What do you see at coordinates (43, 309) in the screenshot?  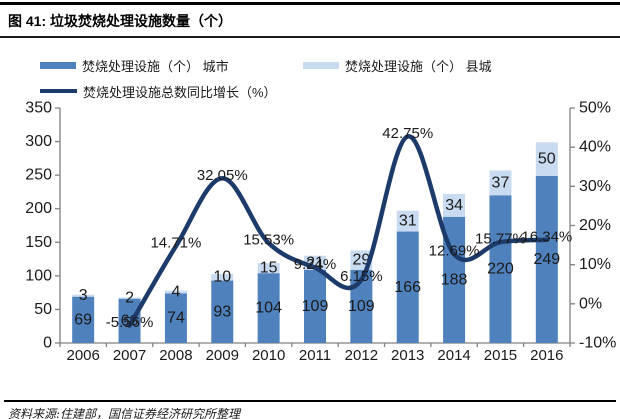 I see `left-axis-tick-label: 50` at bounding box center [43, 309].